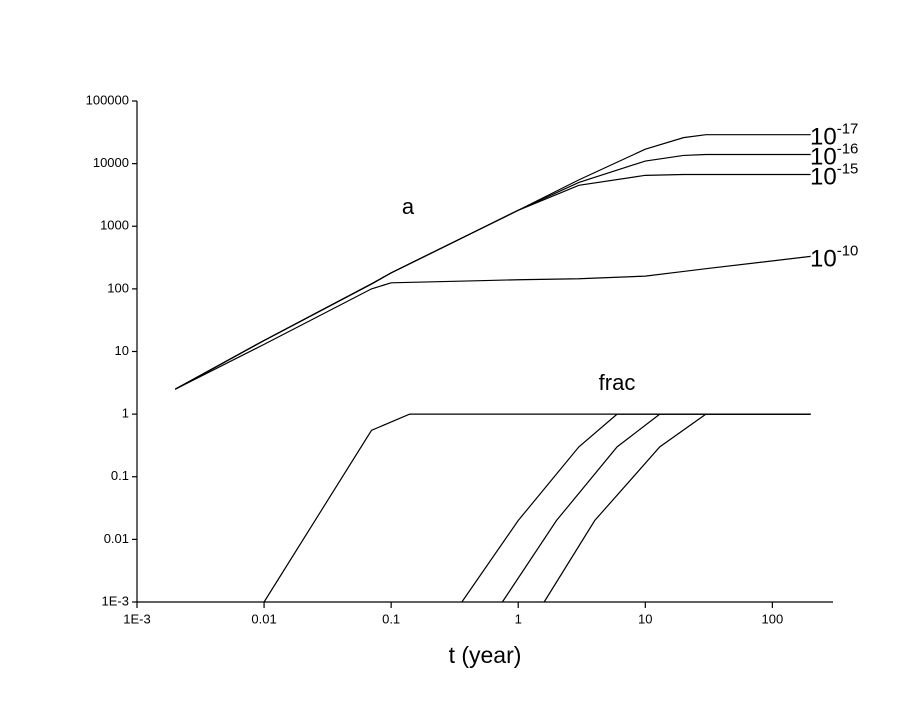 This screenshot has width=917, height=709. Describe the element at coordinates (391, 618) in the screenshot. I see `x-tick-label: 0.1` at that location.